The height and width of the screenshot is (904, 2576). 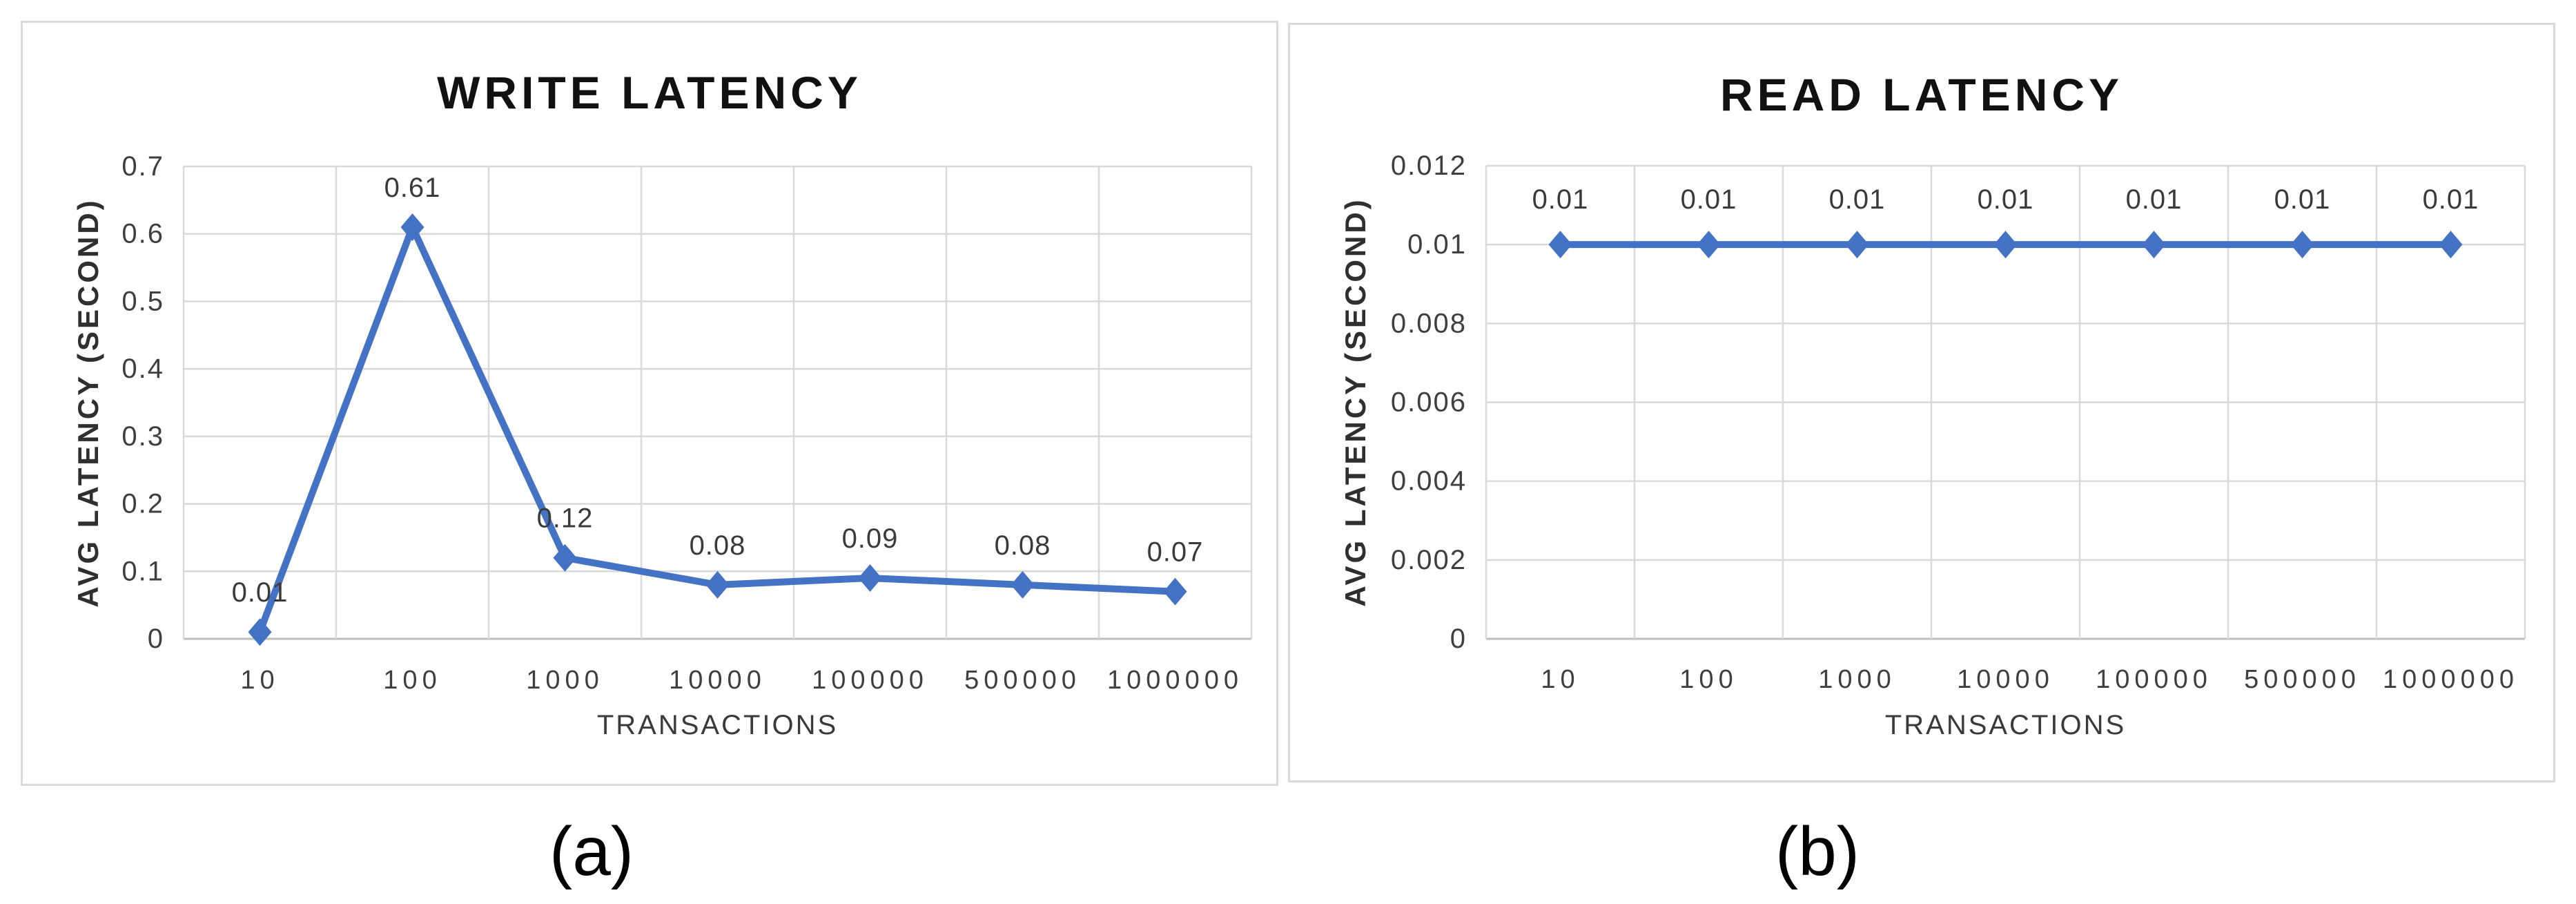 I want to click on y-tick-label: 0.01, so click(x=1437, y=244).